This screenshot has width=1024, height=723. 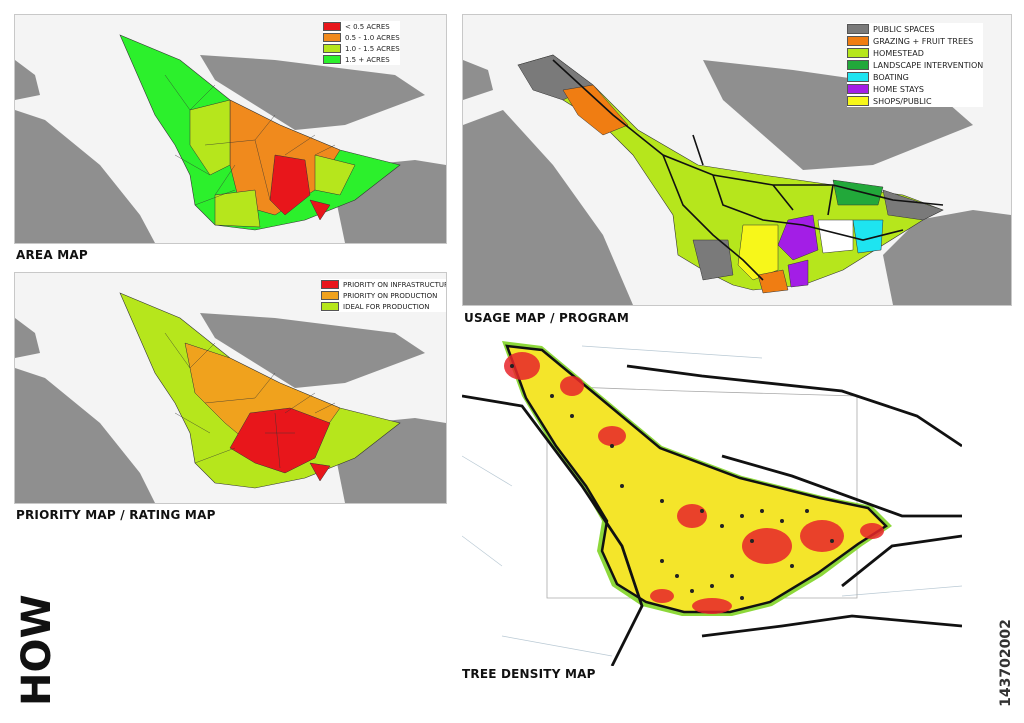 I want to click on area-map-title: AREA MAP, so click(x=52, y=255).